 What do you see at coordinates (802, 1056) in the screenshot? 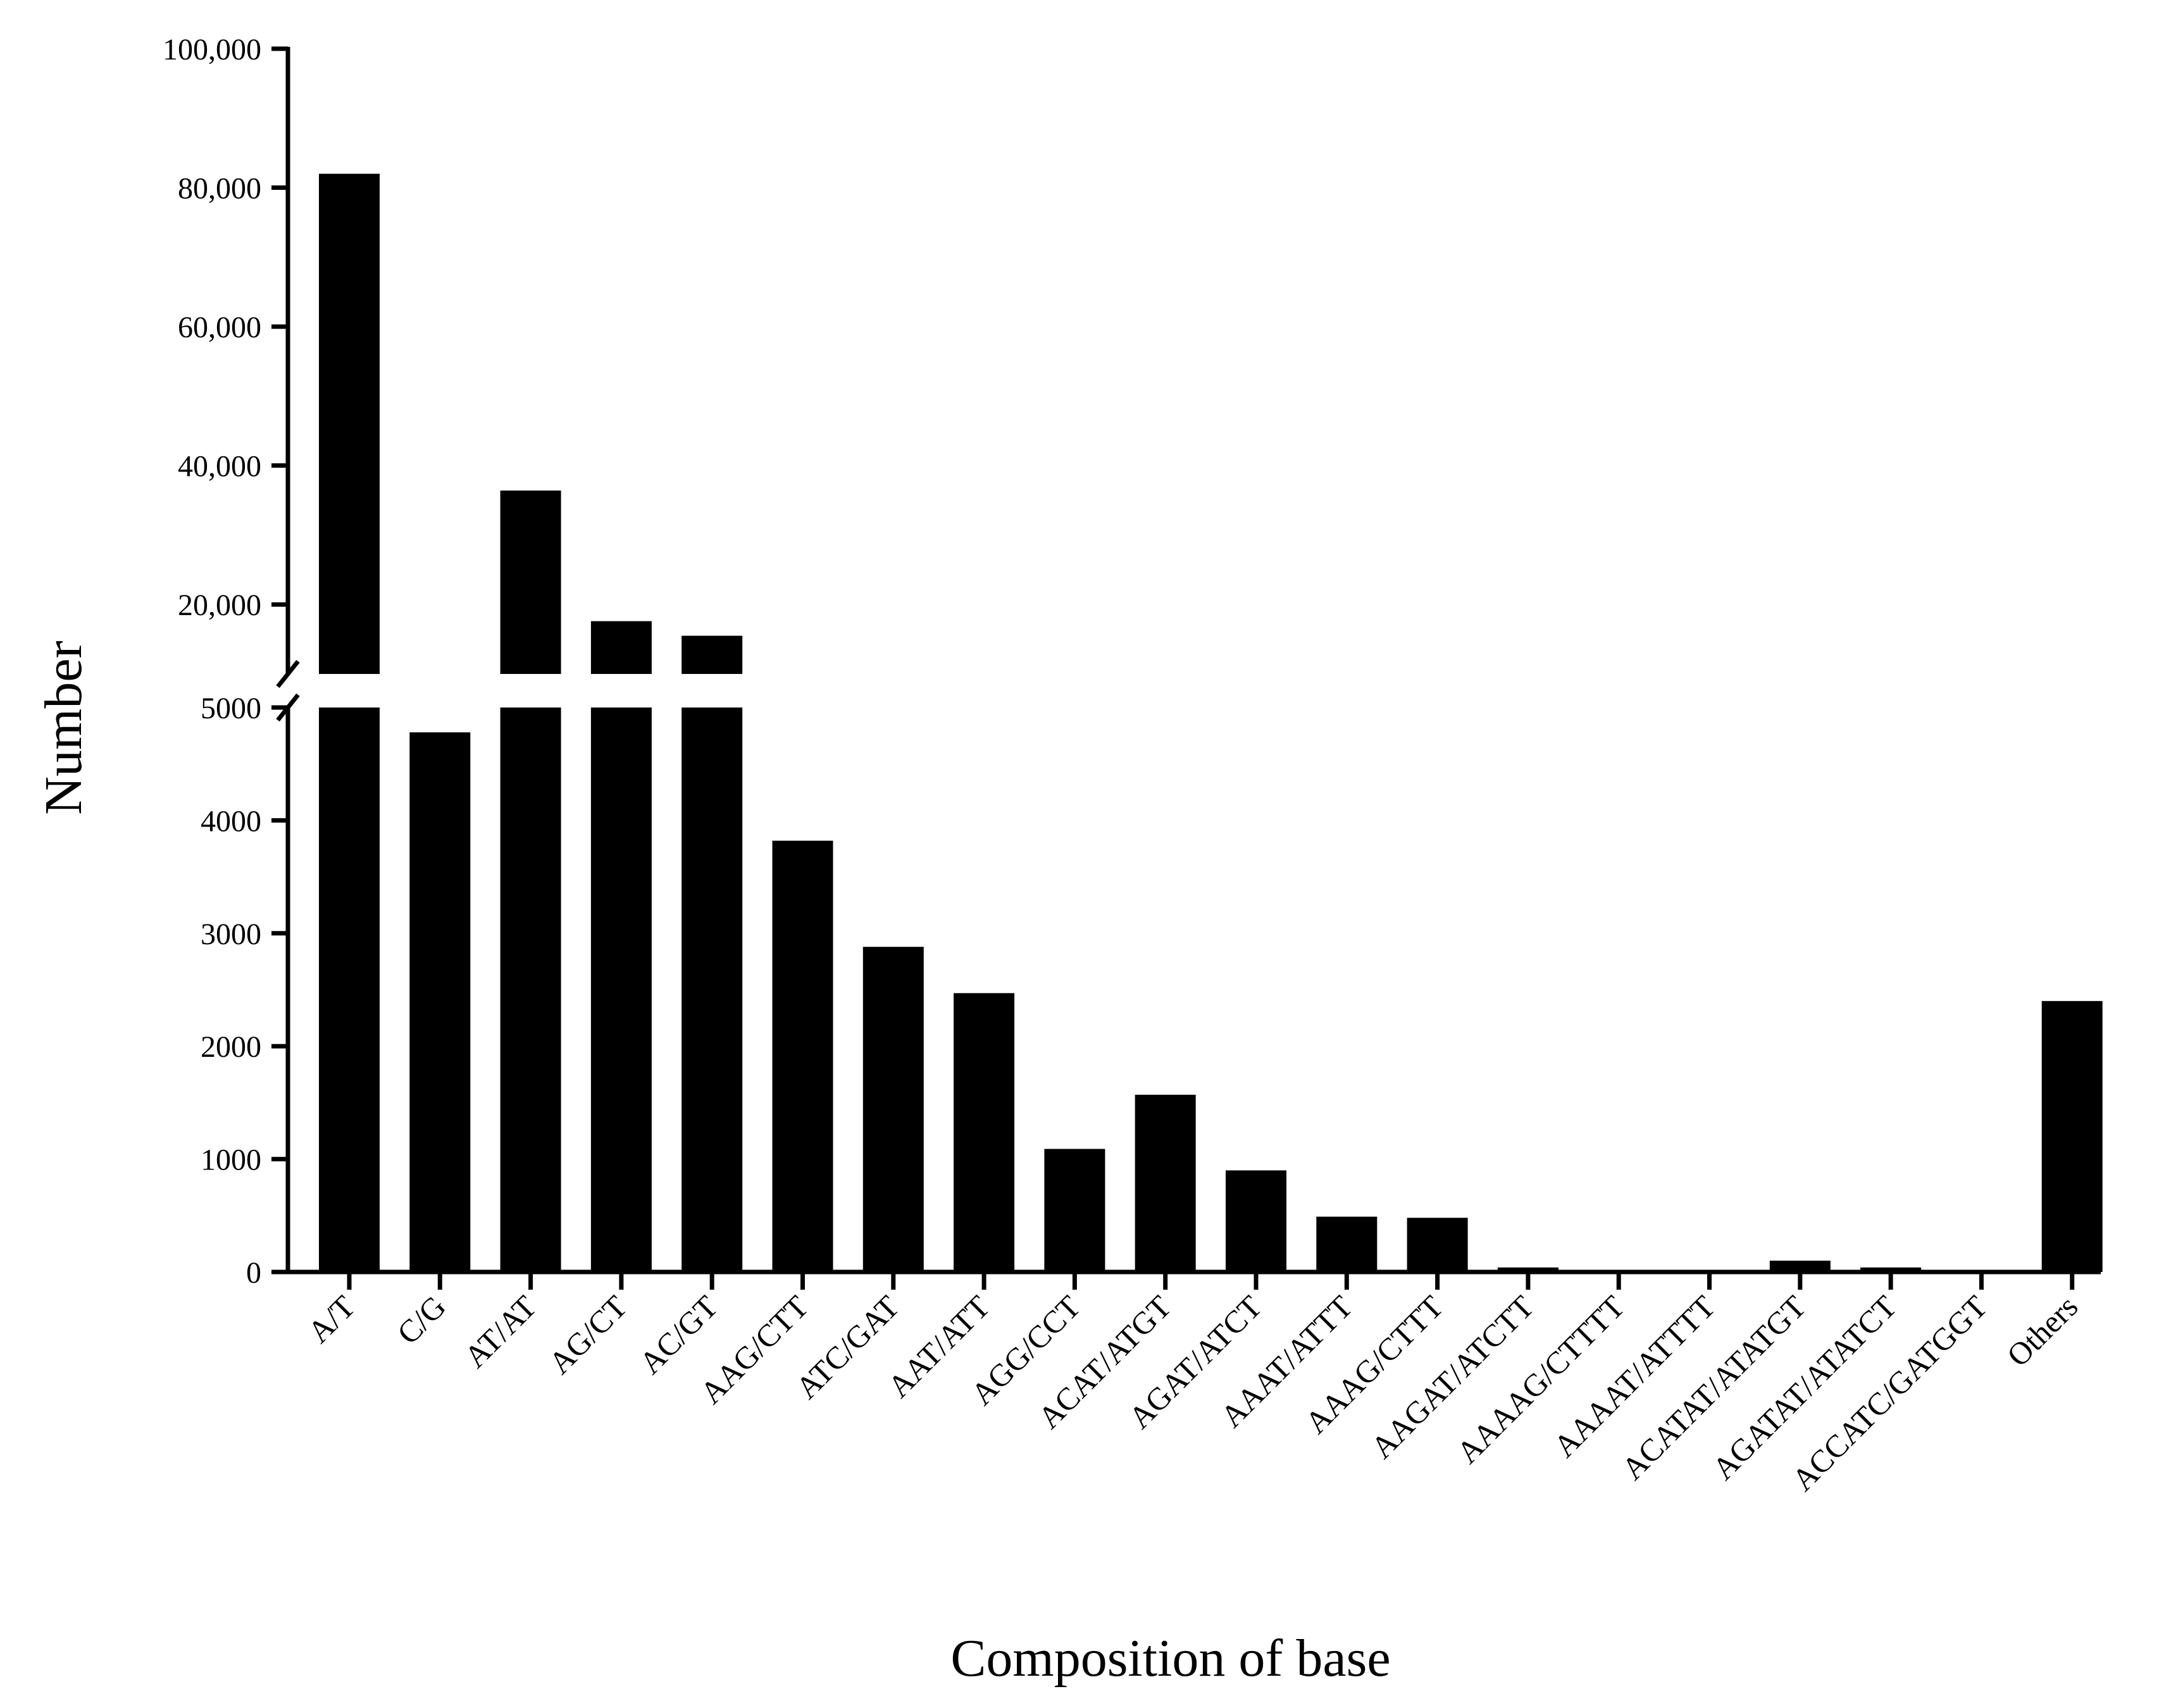
I see `bar-AAG/CTT` at bounding box center [802, 1056].